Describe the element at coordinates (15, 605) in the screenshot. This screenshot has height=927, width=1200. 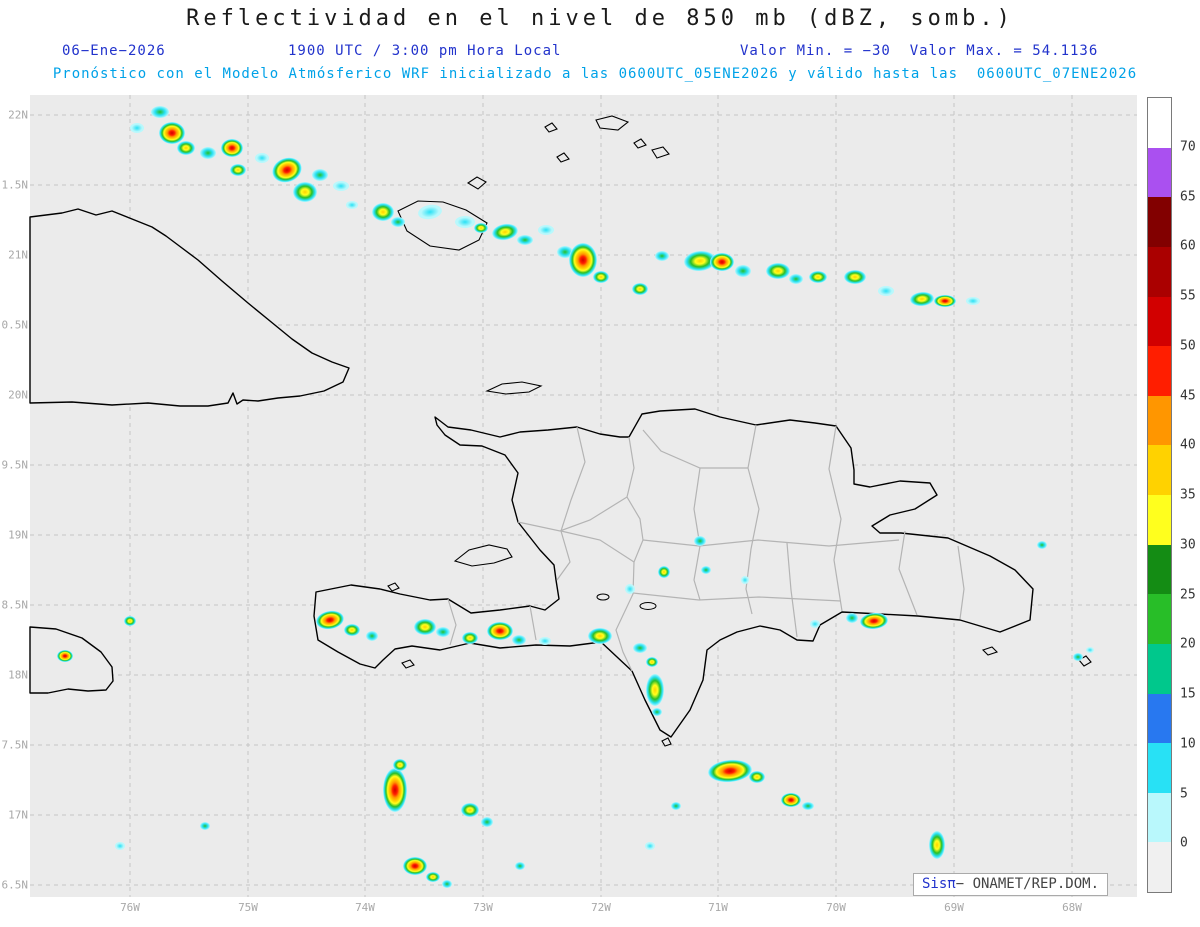
I see `lat-tick-label: 8.5N` at that location.